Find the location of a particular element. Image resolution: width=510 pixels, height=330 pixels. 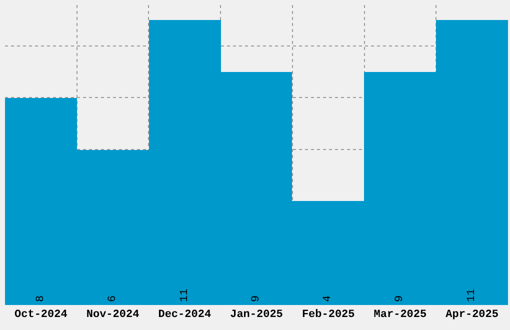

x-tick-label: Dec-2024 is located at coordinates (185, 315).